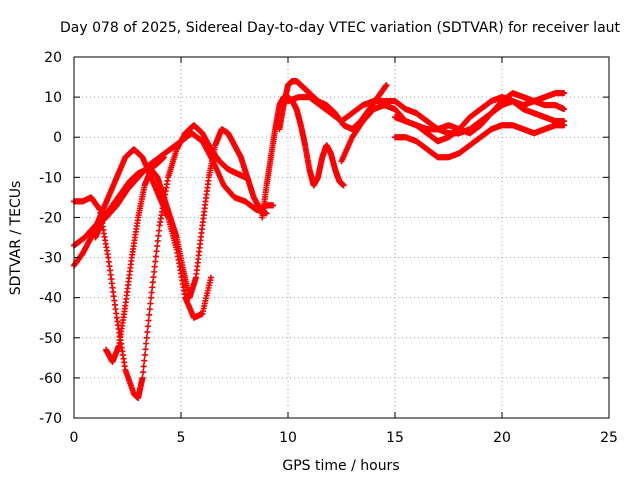 The width and height of the screenshot is (640, 480). What do you see at coordinates (609, 438) in the screenshot?
I see `x-tick-label: 25` at bounding box center [609, 438].